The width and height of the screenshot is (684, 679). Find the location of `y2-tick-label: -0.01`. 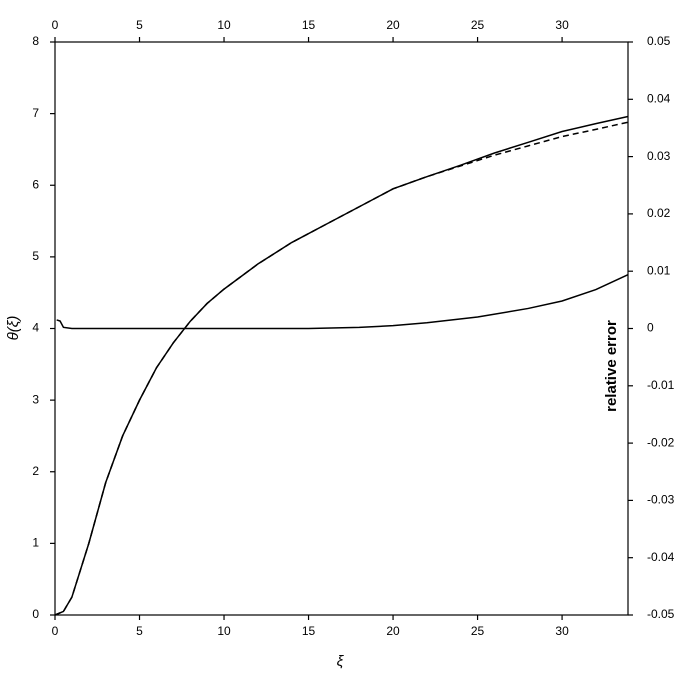

y2-tick-label: -0.01 is located at coordinates (661, 385).